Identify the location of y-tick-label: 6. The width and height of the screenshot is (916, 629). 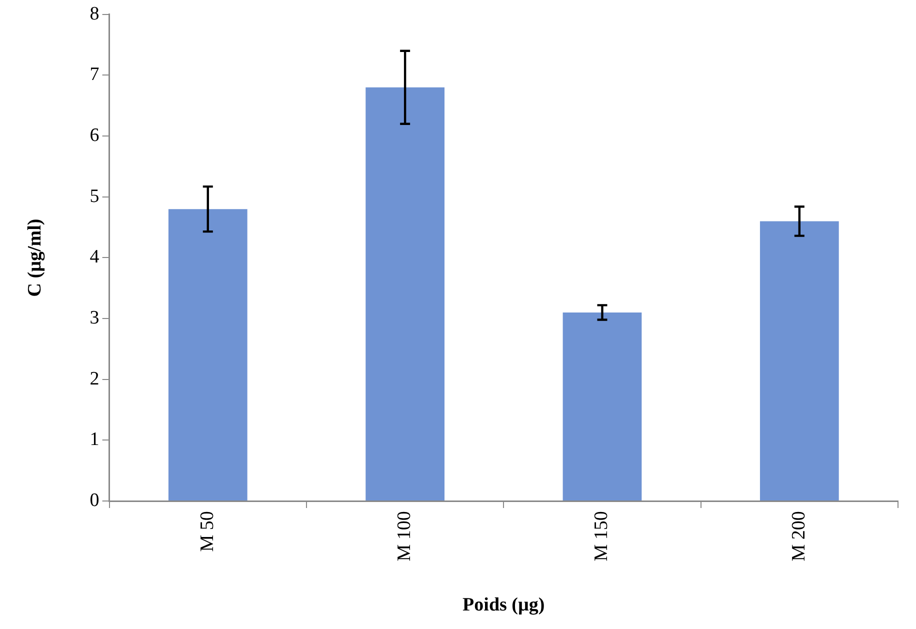
(95, 135).